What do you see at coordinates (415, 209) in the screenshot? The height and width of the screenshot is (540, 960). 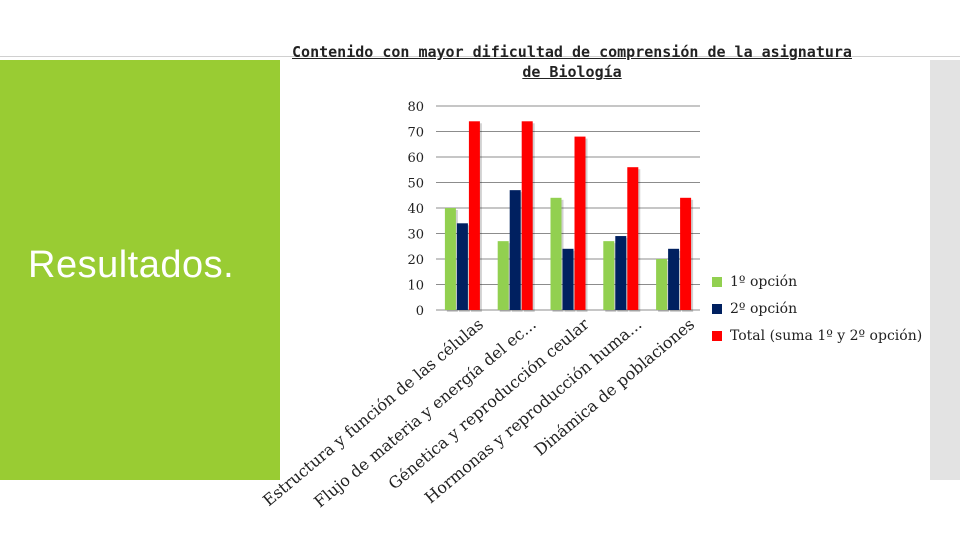 I see `y-tick-label: 40` at bounding box center [415, 209].